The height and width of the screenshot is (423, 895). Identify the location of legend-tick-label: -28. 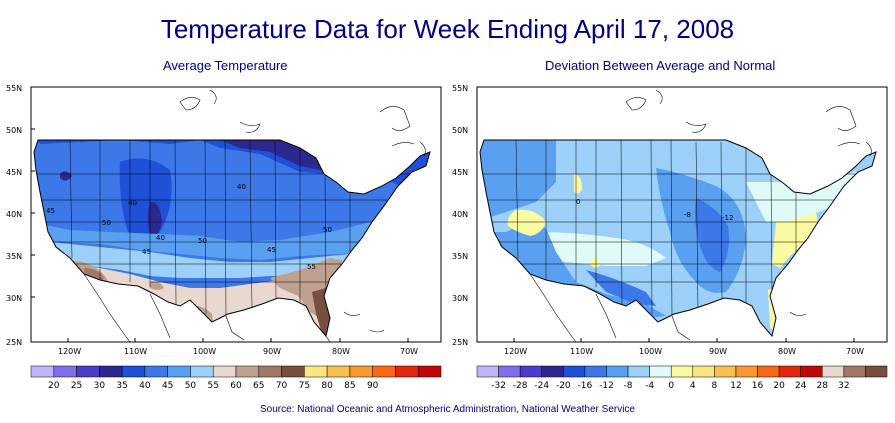
(520, 386).